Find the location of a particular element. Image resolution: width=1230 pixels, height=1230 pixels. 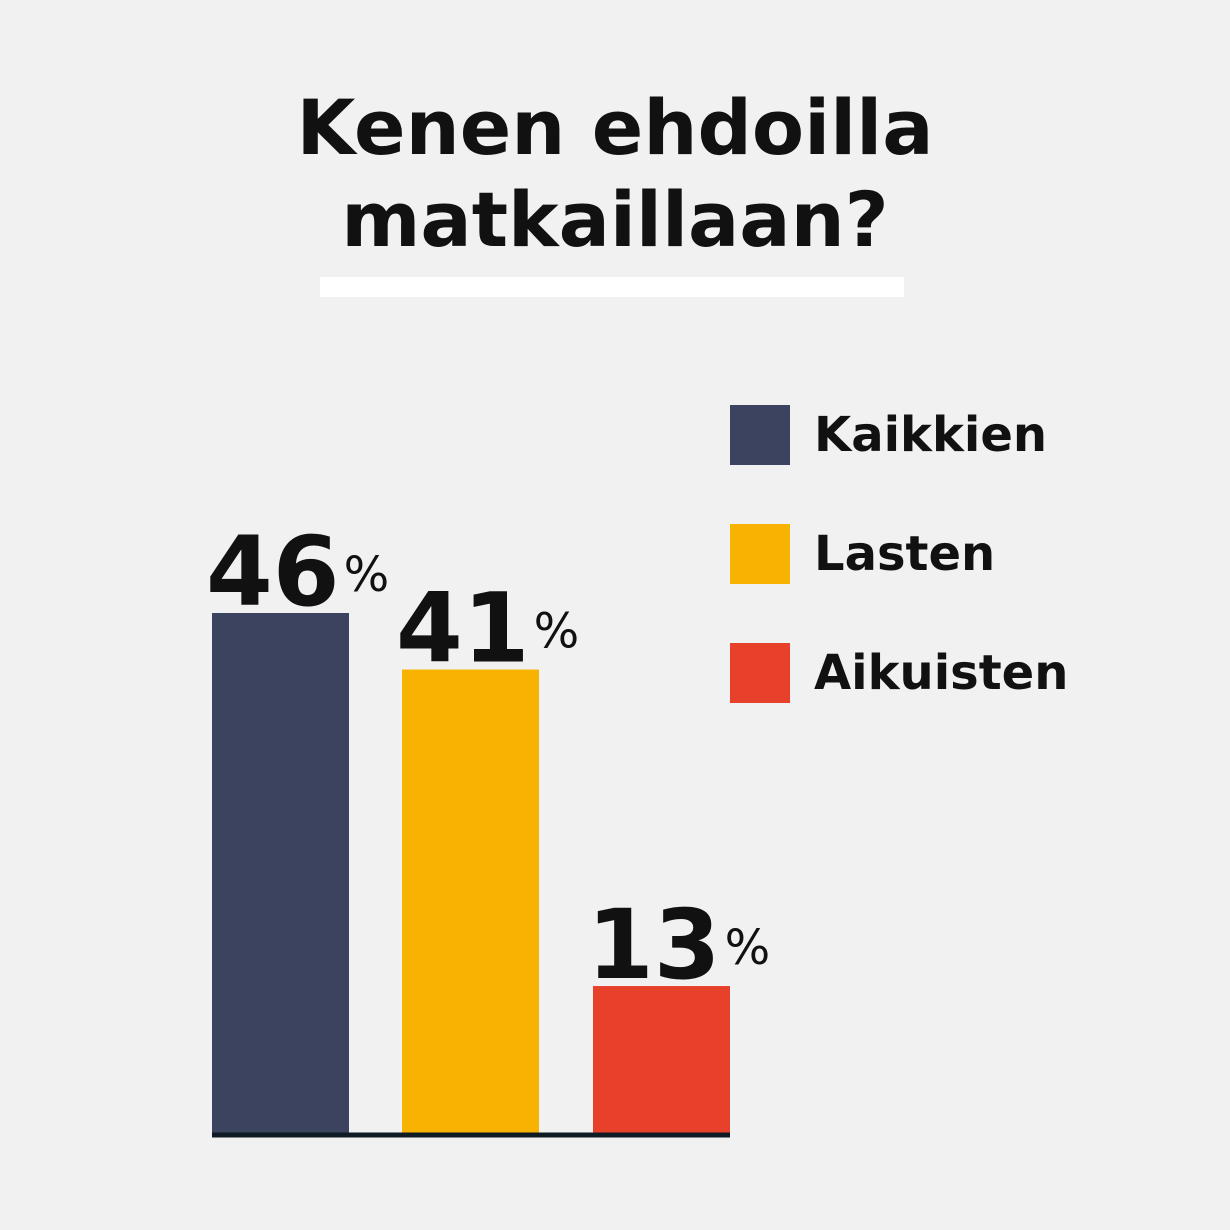

chart-title: Kenen ehdoilla matkaillaan? is located at coordinates (615, 174).